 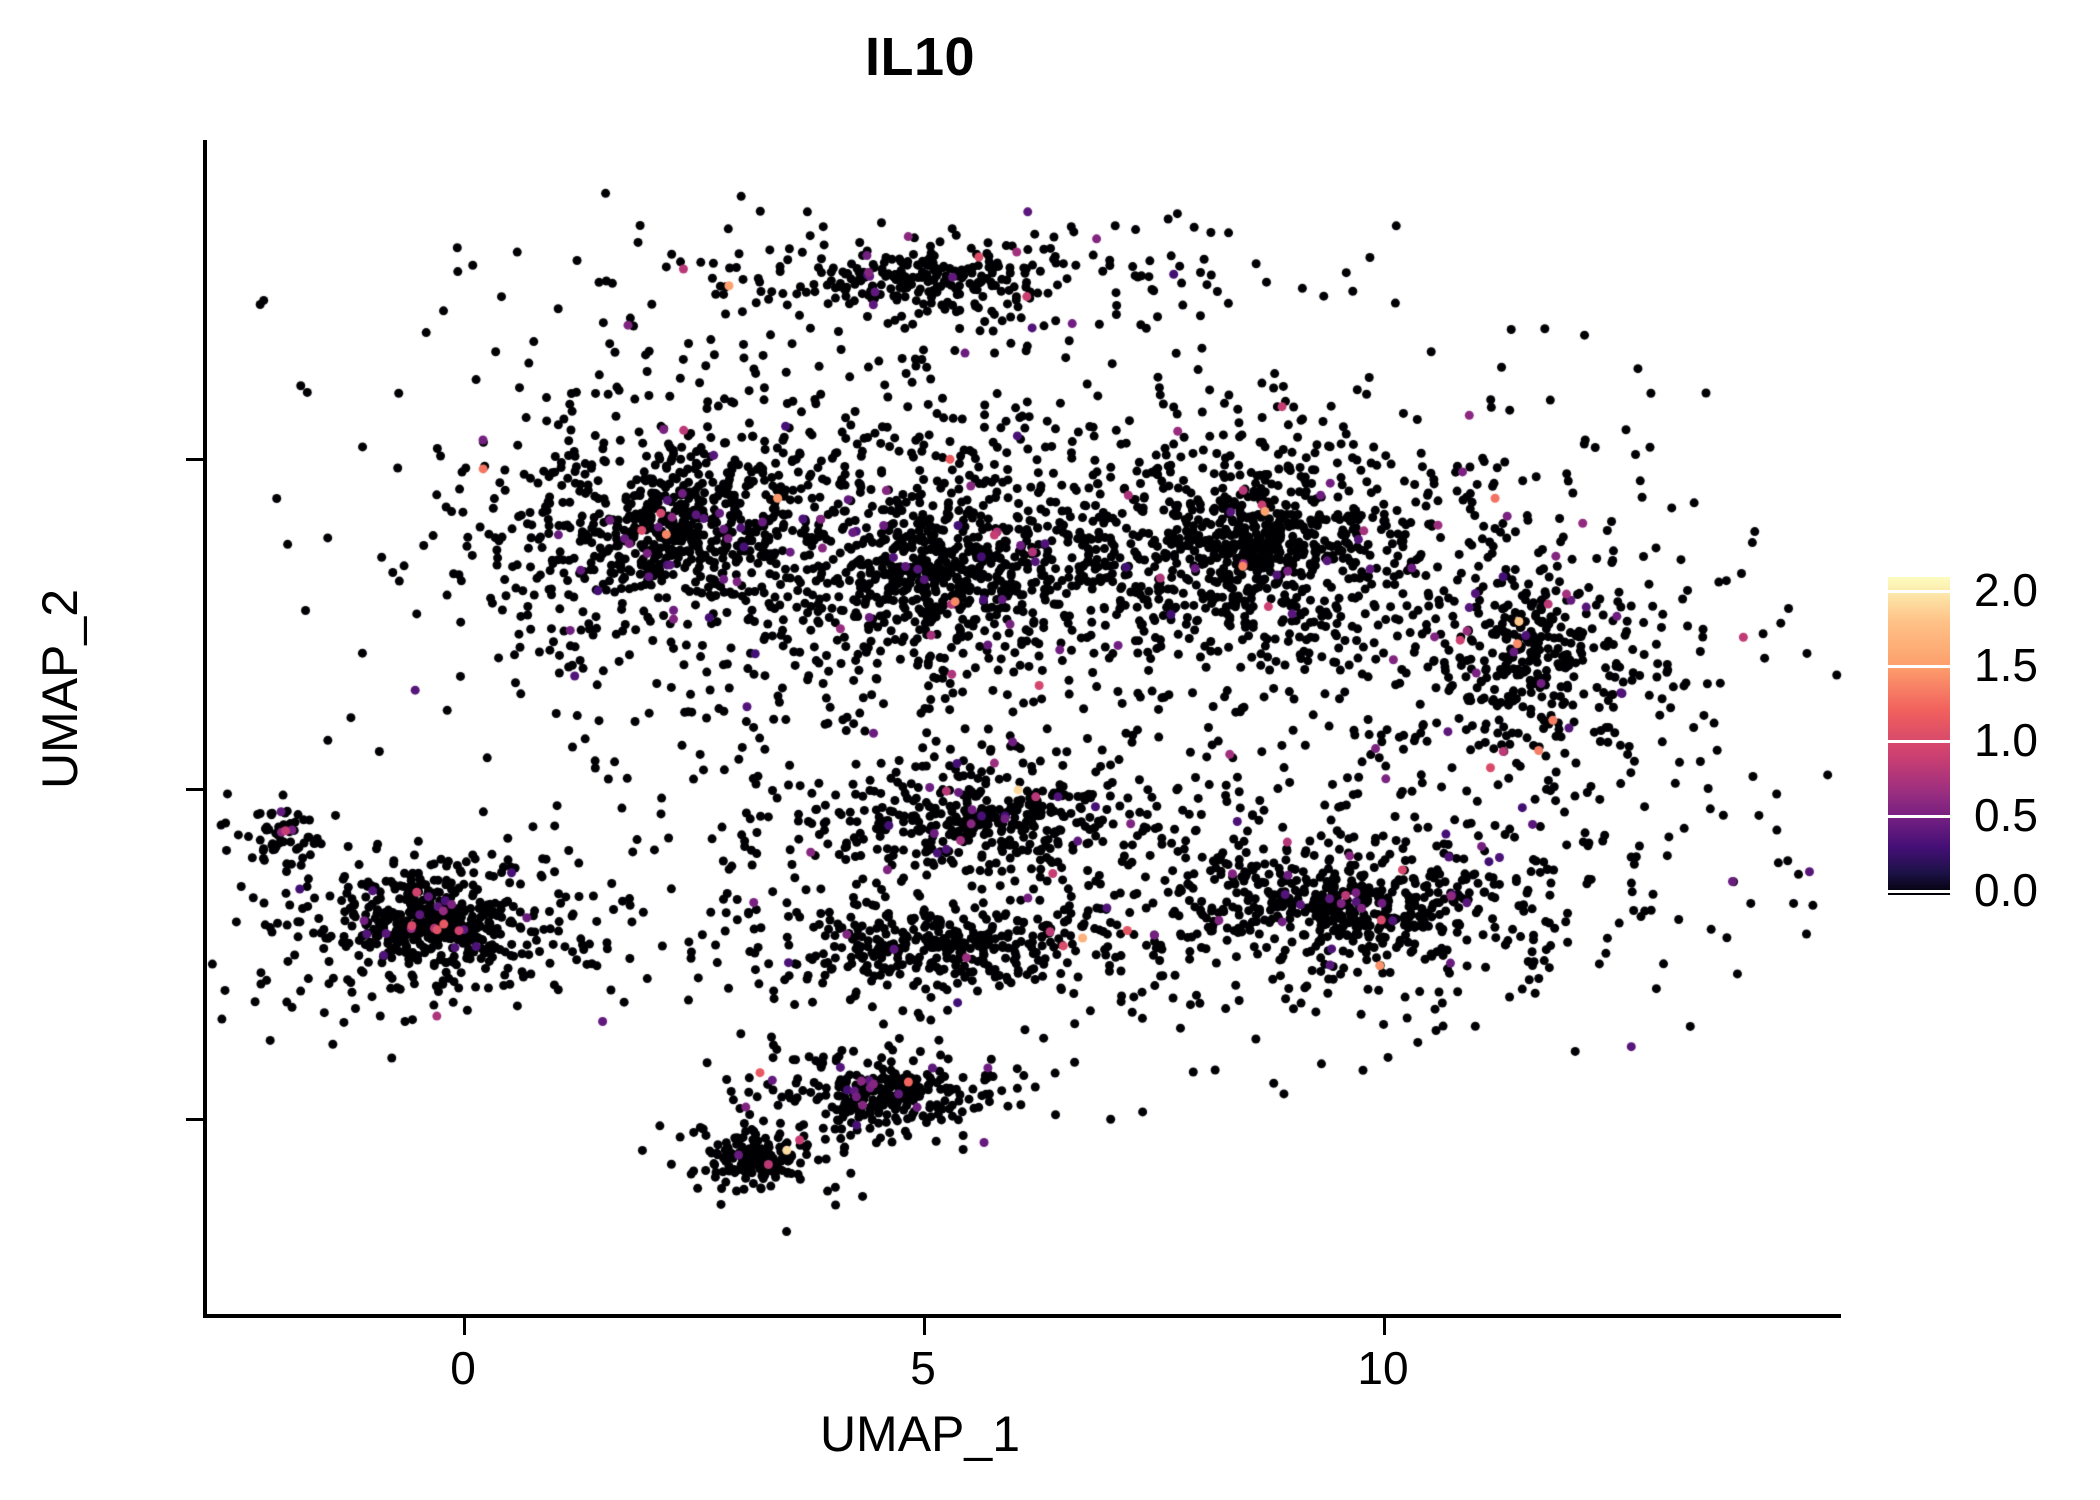 What do you see at coordinates (1023, 1316) in the screenshot?
I see `x-axis-line` at bounding box center [1023, 1316].